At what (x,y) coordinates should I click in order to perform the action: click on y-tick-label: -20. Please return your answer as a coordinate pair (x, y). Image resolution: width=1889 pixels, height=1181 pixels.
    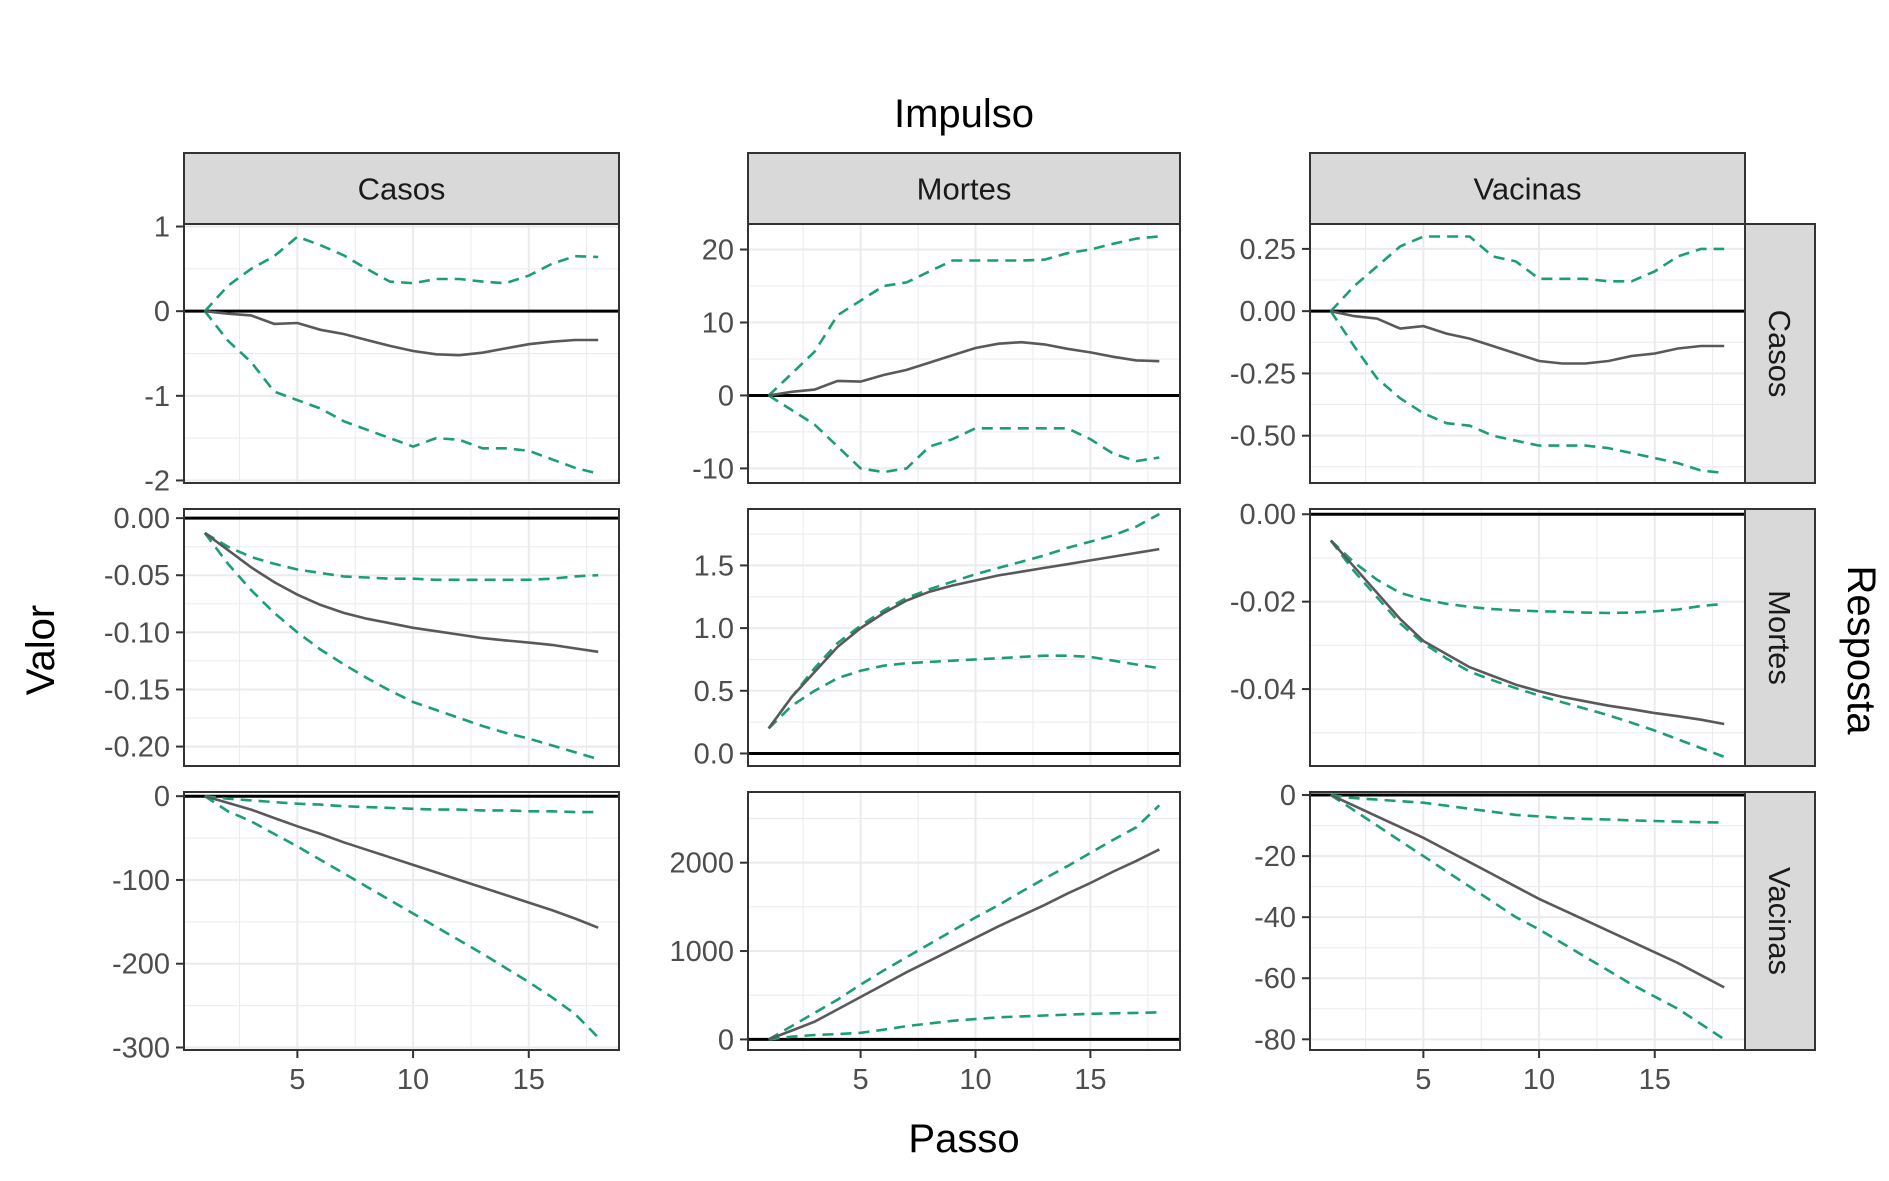
    Looking at the image, I should click on (1275, 857).